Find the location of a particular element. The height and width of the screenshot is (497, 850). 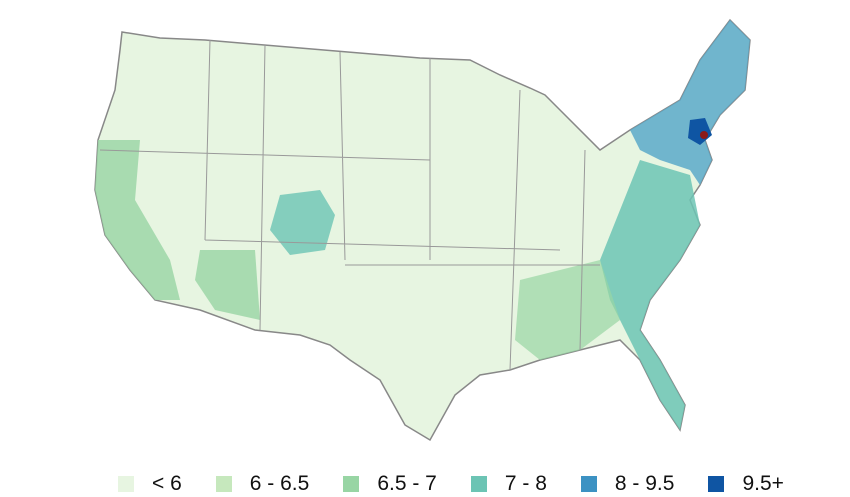

legend: < 6 6 - 6.5 6.5 - 7 7 - 8 8 - 9.5 9.5+ is located at coordinates (468, 484).